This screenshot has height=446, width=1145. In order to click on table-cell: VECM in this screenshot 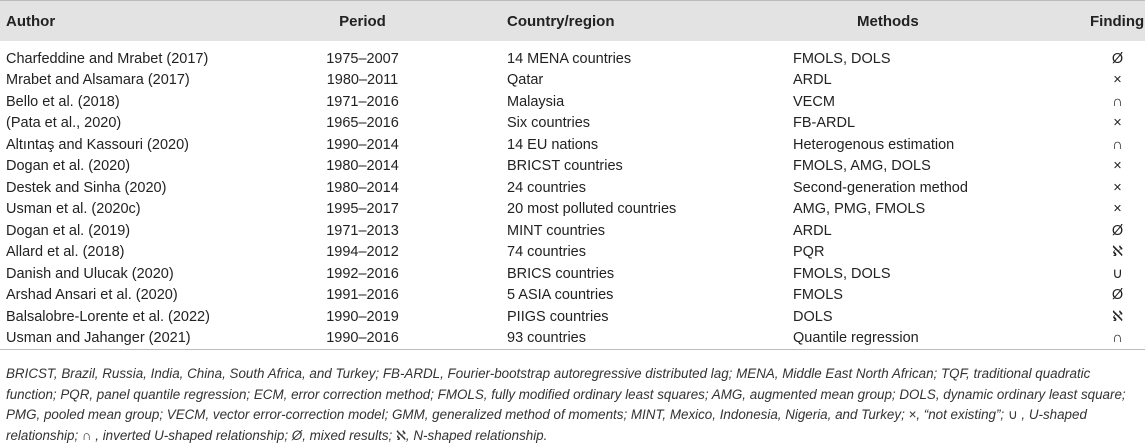, I will do `click(814, 101)`.